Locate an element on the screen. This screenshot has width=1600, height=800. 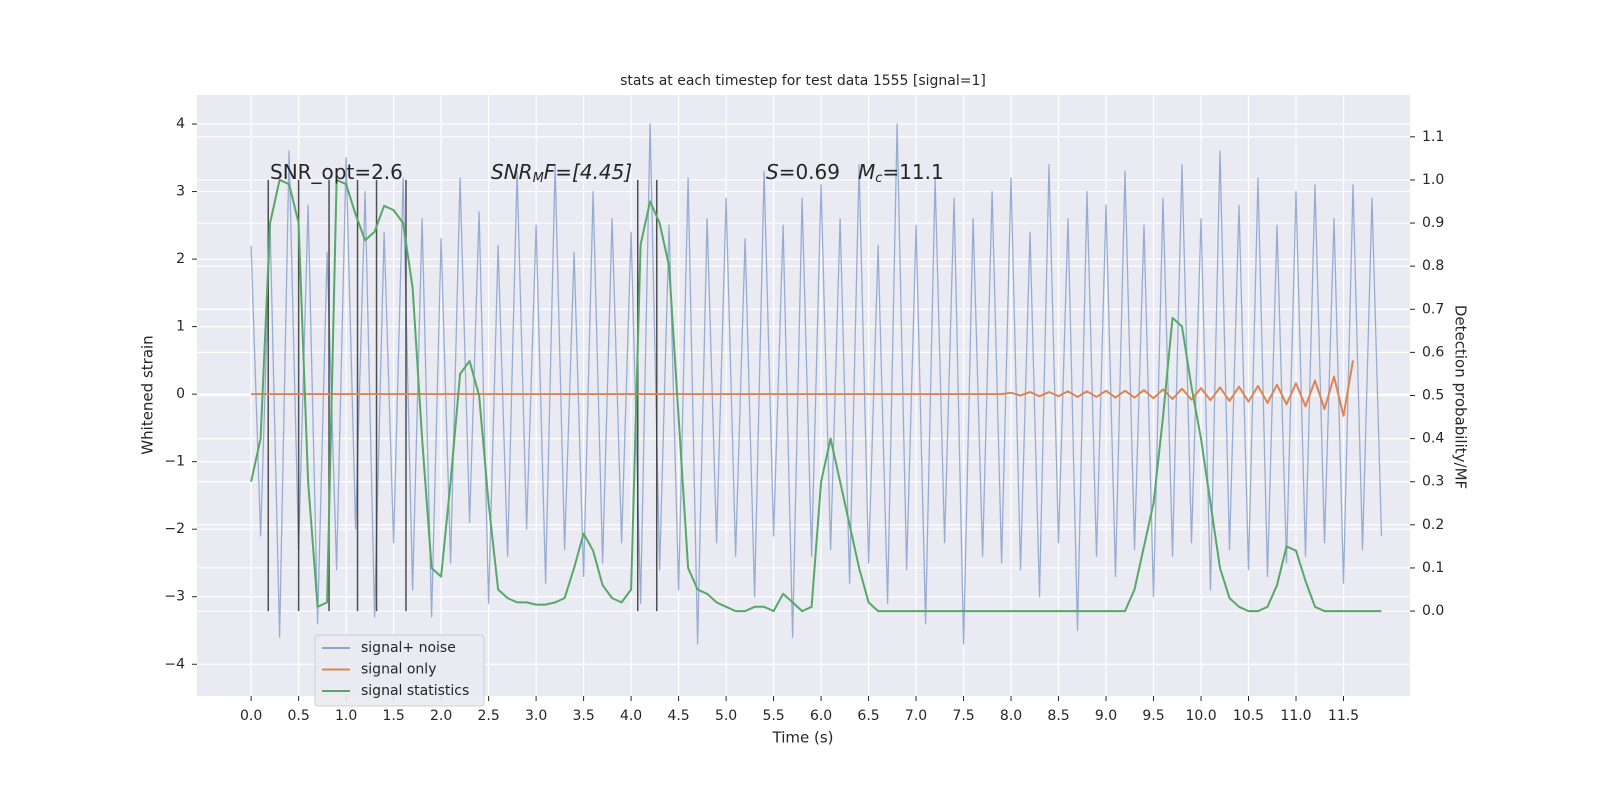
y2-tick-label: 0.3 is located at coordinates (1433, 482).